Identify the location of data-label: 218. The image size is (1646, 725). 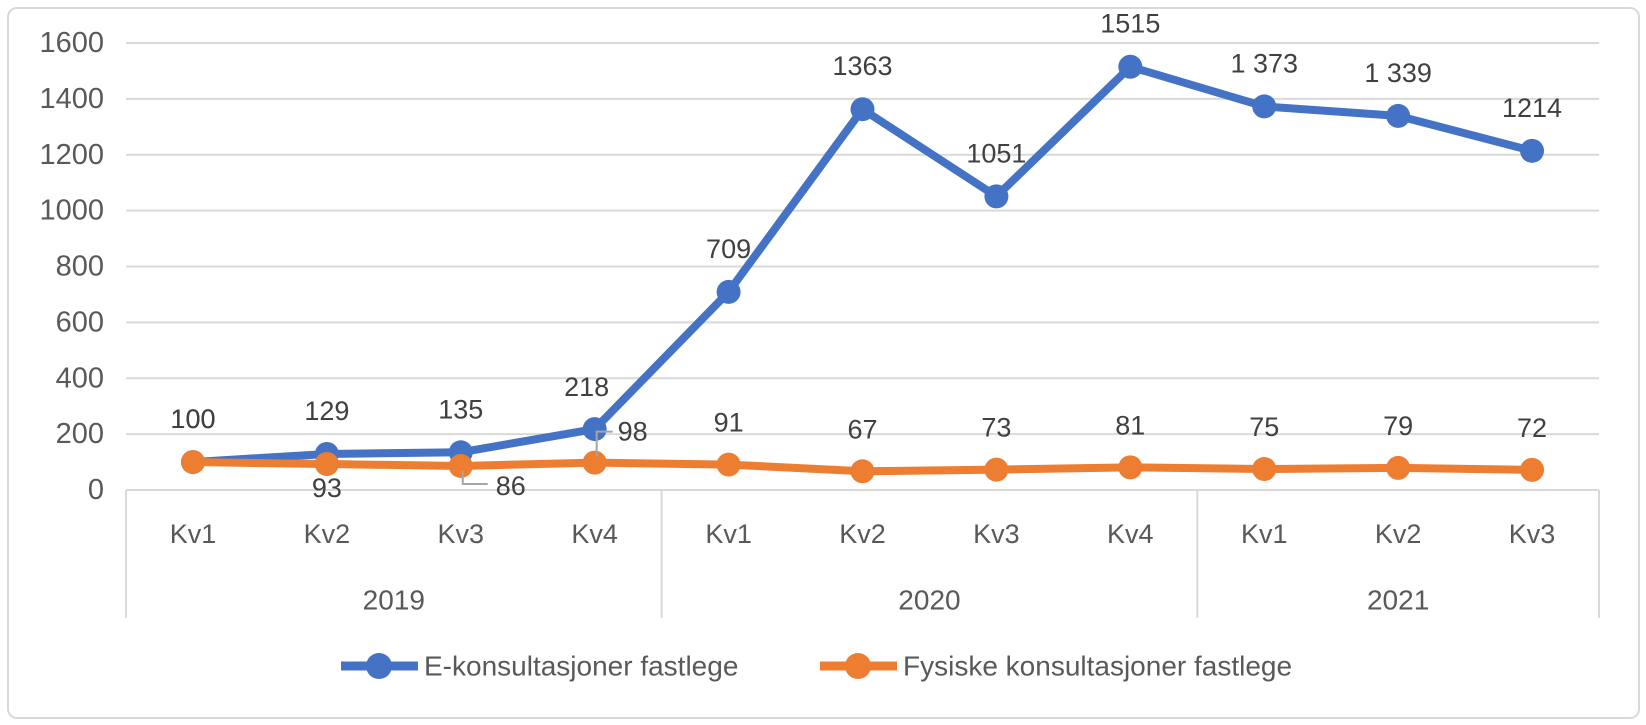
(586, 387).